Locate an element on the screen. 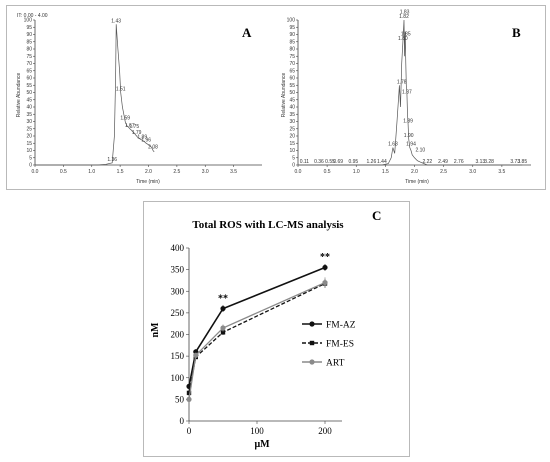 This screenshot has height=462, width=550. peak-label: 0.11 is located at coordinates (305, 162).